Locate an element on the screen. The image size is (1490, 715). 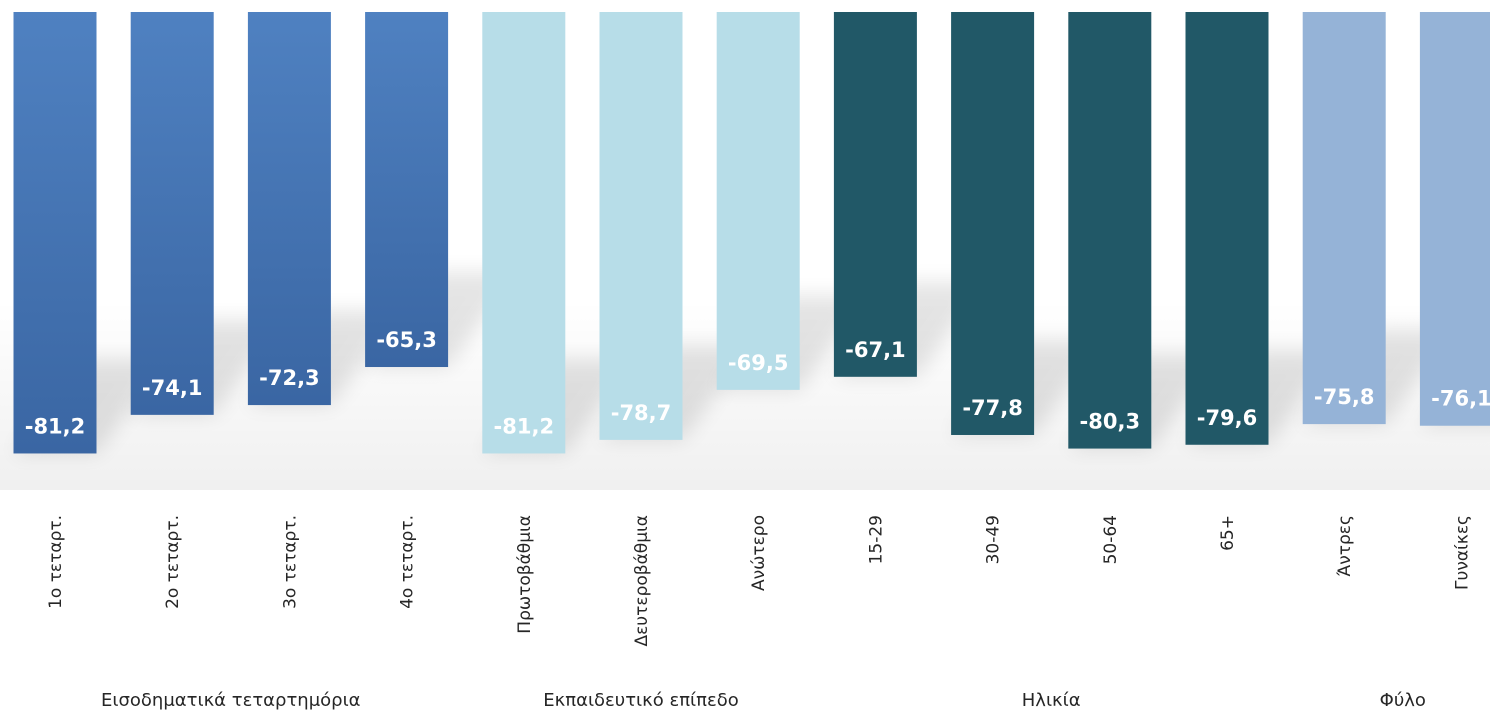
category-tick-label: 15-29 is located at coordinates (876, 539).